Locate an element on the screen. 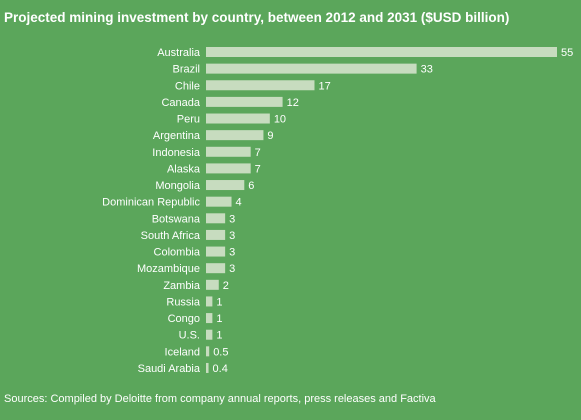 This screenshot has height=420, width=581. value-label: 9 is located at coordinates (270, 136).